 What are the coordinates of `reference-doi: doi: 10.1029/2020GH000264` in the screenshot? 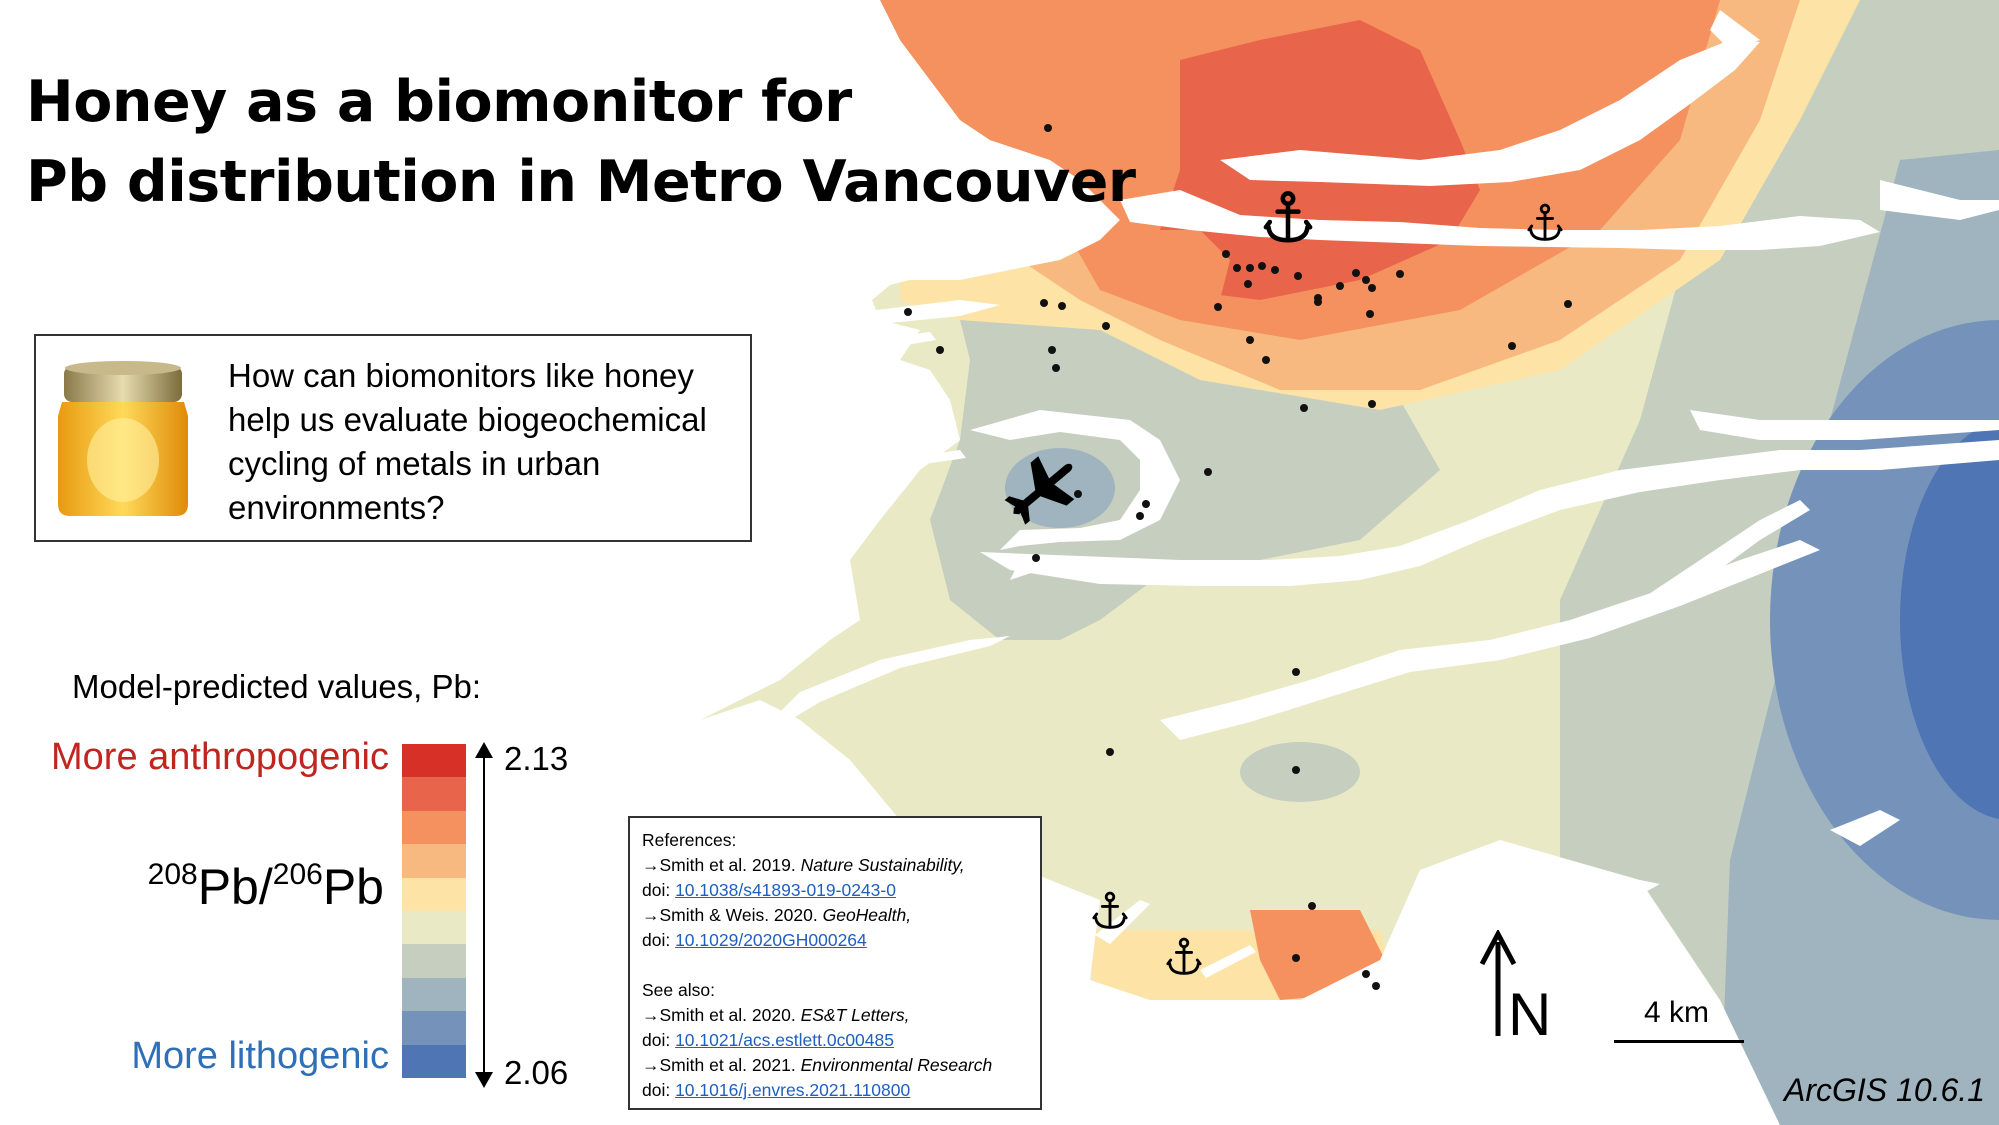 It's located at (754, 940).